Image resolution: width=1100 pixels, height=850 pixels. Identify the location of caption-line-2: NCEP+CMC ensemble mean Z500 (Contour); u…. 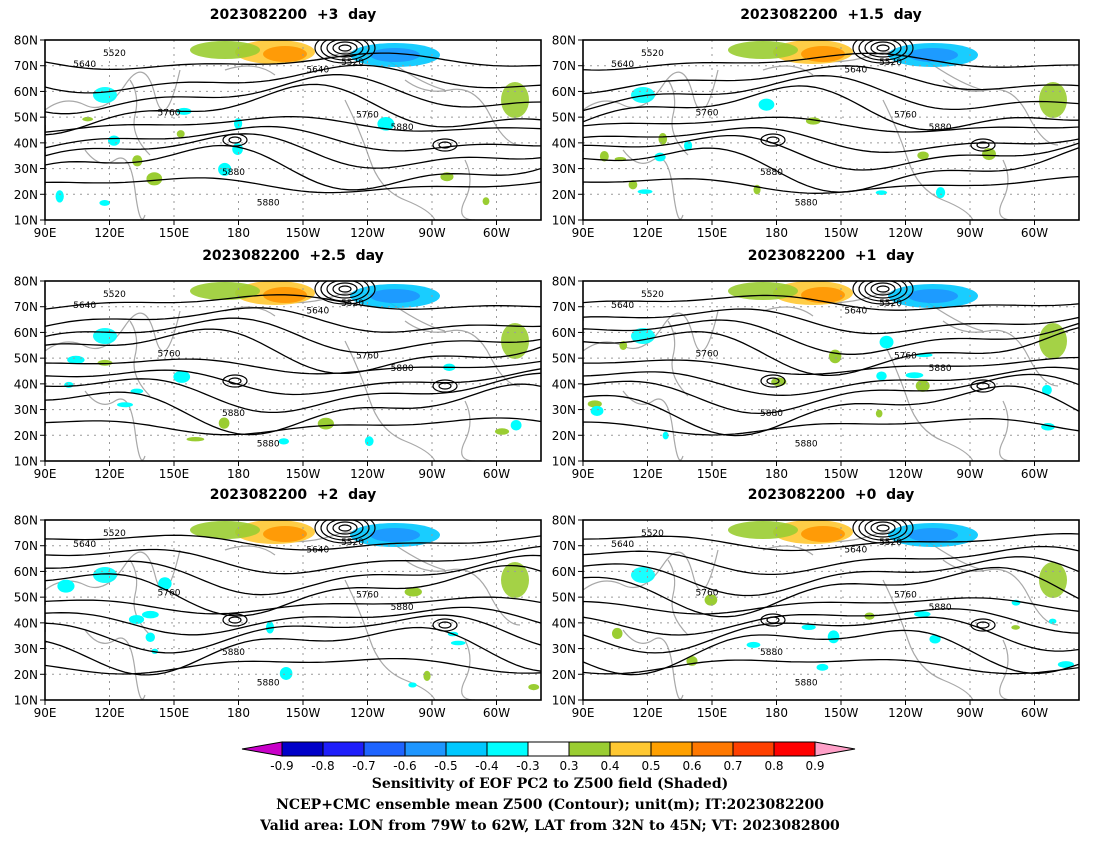
(550, 805).